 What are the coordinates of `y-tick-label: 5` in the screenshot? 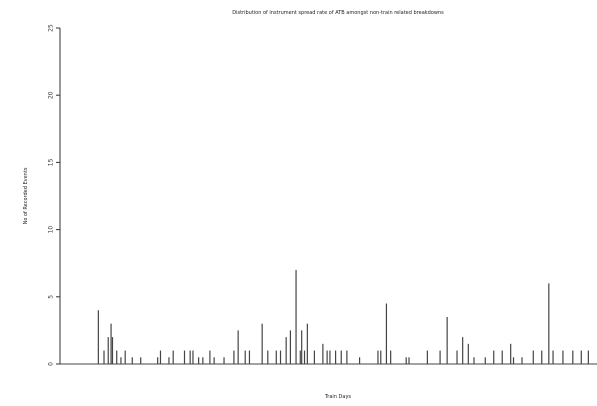 It's located at (51, 297).